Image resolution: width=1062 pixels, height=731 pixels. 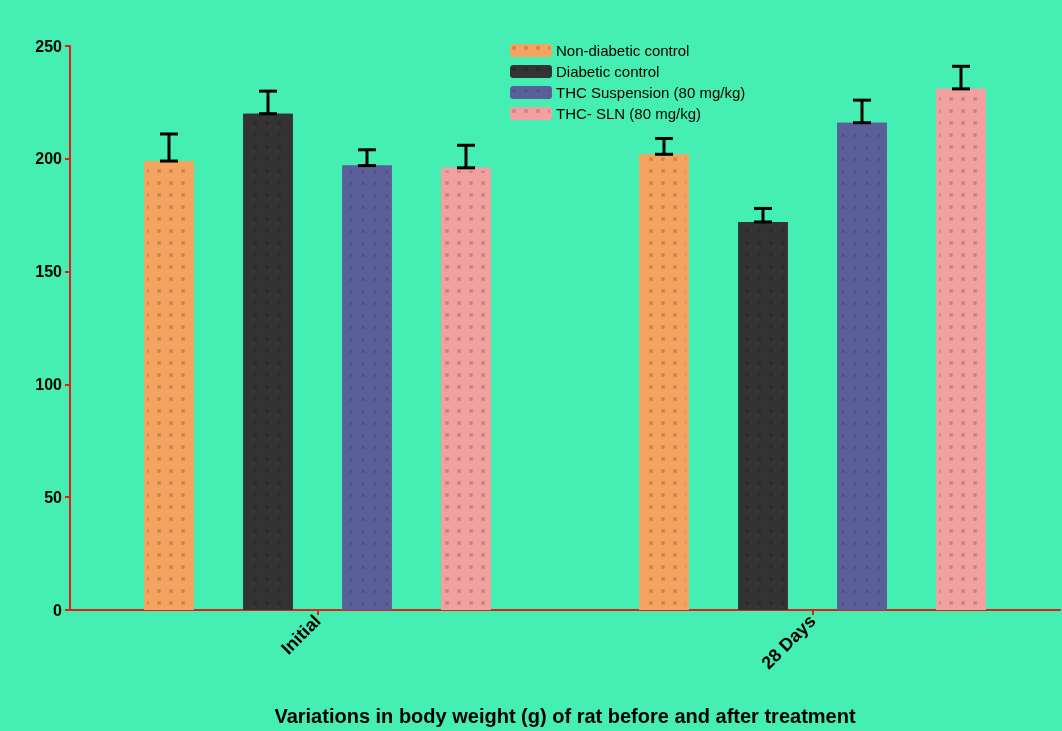 I want to click on y-tick-label: 150, so click(x=49, y=272).